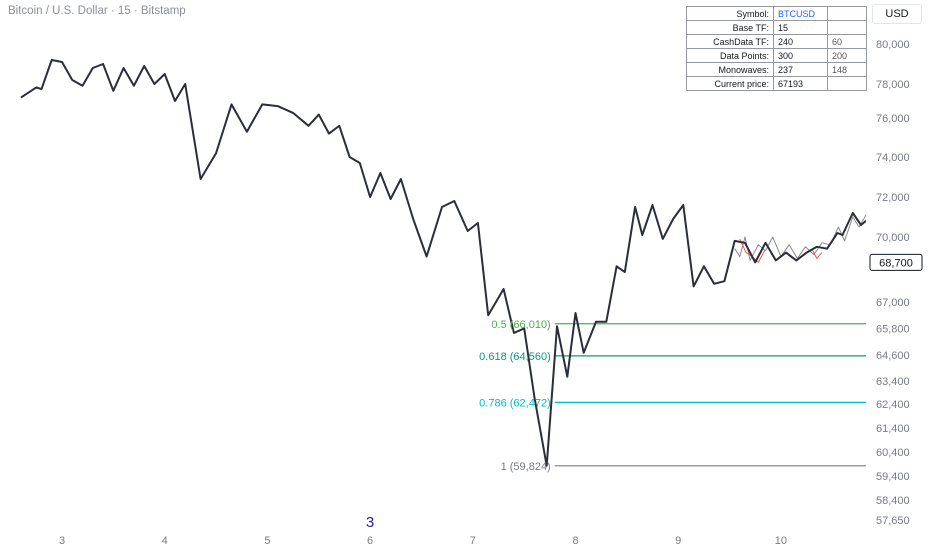 The width and height of the screenshot is (932, 550). What do you see at coordinates (730, 69) in the screenshot?
I see `info-label: Monowaves:` at bounding box center [730, 69].